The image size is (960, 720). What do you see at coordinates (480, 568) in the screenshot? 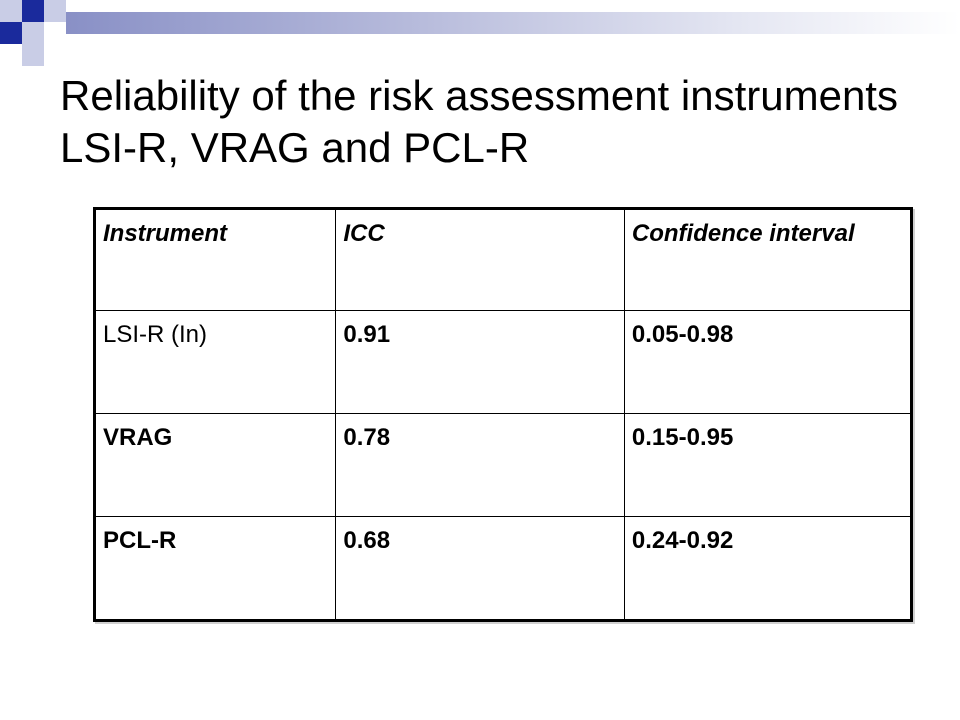
I see `cell-icc: 0.68` at bounding box center [480, 568].